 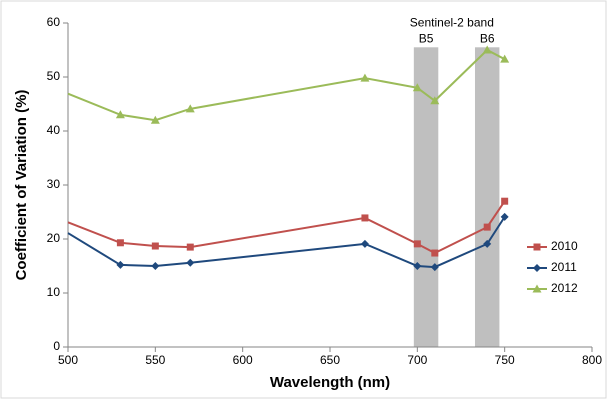 I want to click on annotation: Sentinel-2 band, so click(x=452, y=22).